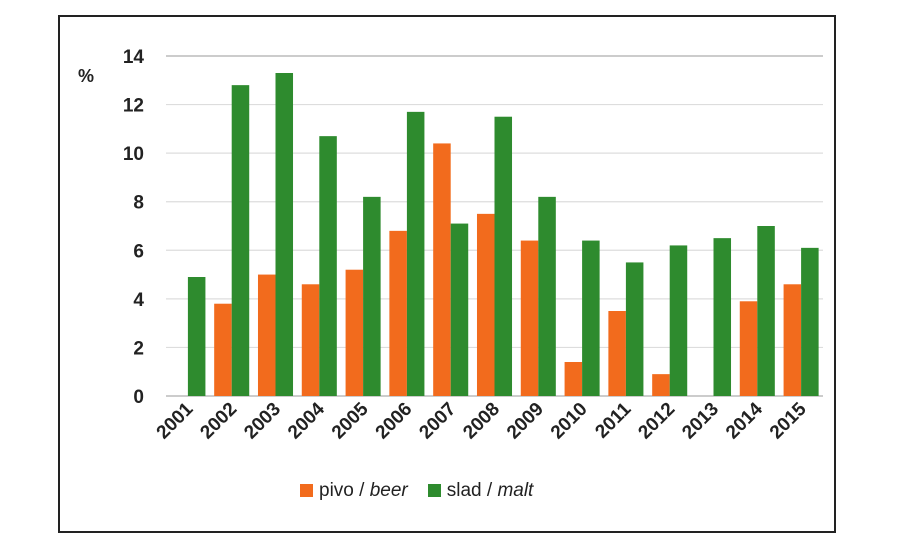 The height and width of the screenshot is (548, 914). What do you see at coordinates (529, 318) in the screenshot?
I see `bar-beer-2009` at bounding box center [529, 318].